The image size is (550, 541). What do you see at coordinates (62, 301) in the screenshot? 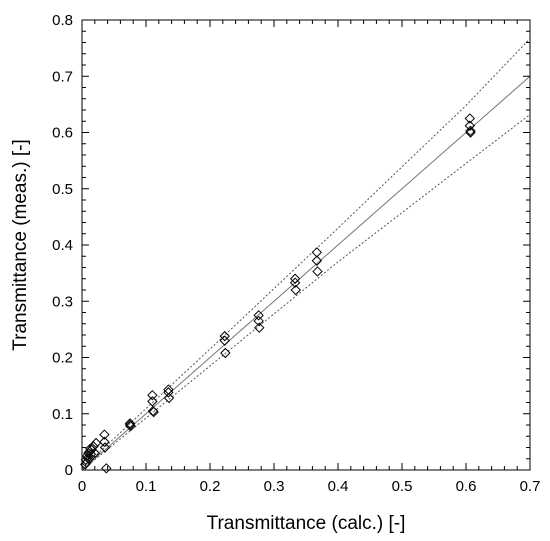
I see `y-tick-label: 0.3` at bounding box center [62, 301].